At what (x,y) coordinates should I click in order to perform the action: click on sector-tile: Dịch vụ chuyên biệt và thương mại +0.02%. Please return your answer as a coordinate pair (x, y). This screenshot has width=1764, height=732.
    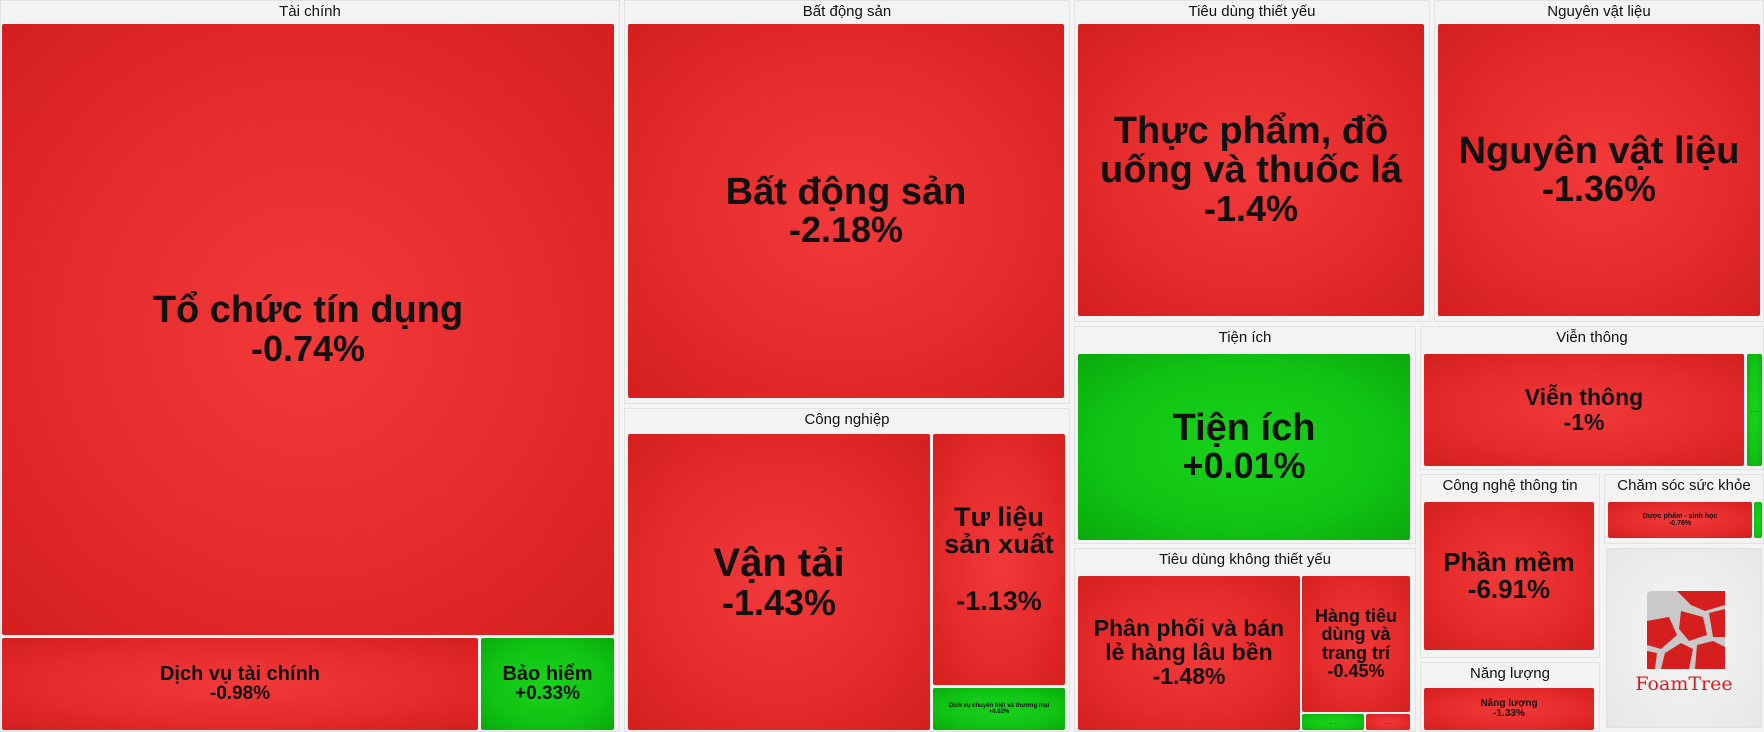
    Looking at the image, I should click on (999, 709).